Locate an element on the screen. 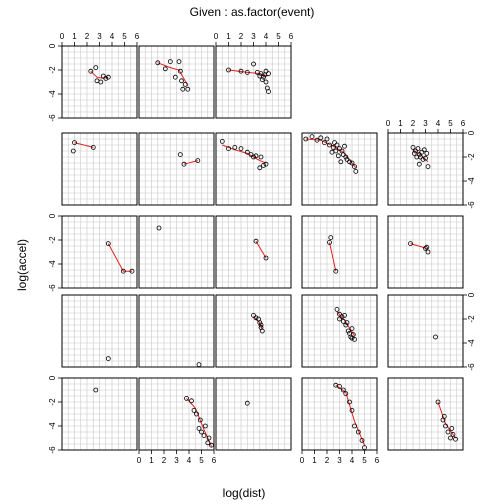 This screenshot has width=504, height=504. y-axis-label: log(accel) is located at coordinates (22, 265).